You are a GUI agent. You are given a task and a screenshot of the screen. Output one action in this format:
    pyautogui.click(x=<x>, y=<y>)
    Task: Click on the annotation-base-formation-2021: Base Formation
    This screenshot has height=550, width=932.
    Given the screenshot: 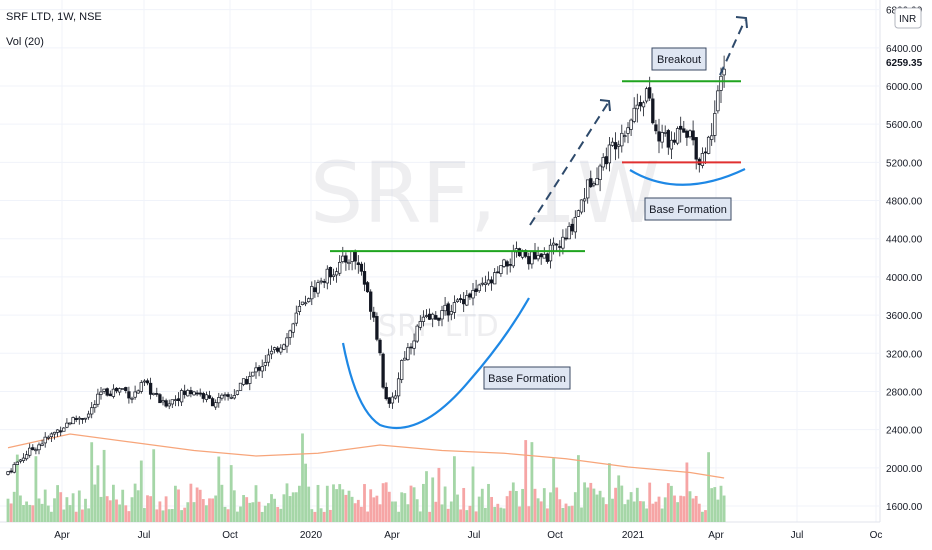 What is the action you would take?
    pyautogui.click(x=688, y=209)
    